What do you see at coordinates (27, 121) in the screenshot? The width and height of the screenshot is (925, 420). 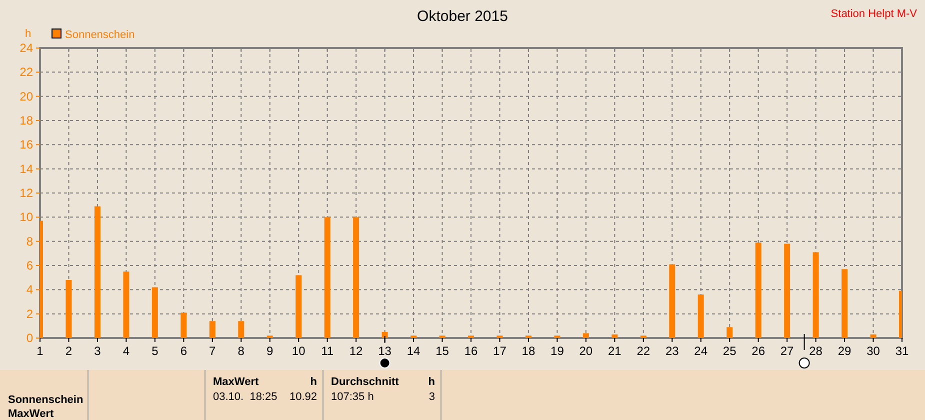 I see `y-tick-label: 18` at bounding box center [27, 121].